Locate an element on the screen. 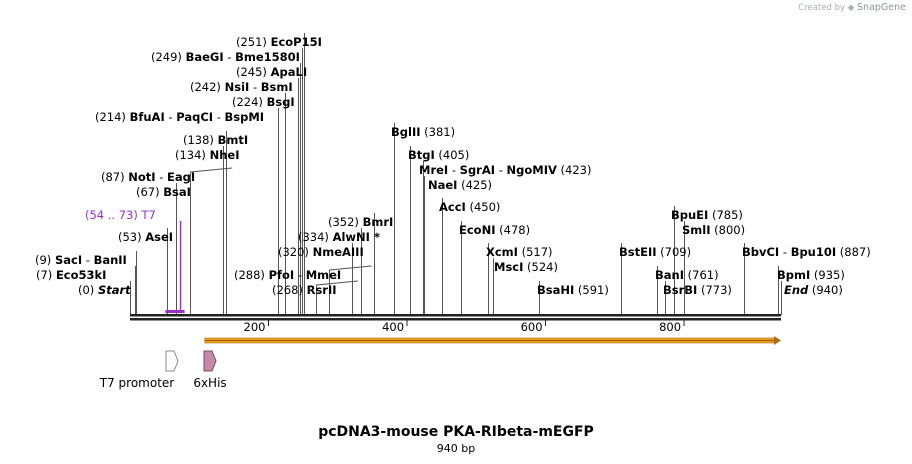 The width and height of the screenshot is (912, 464). site-label-bsgi: (224) BsgI is located at coordinates (263, 102).